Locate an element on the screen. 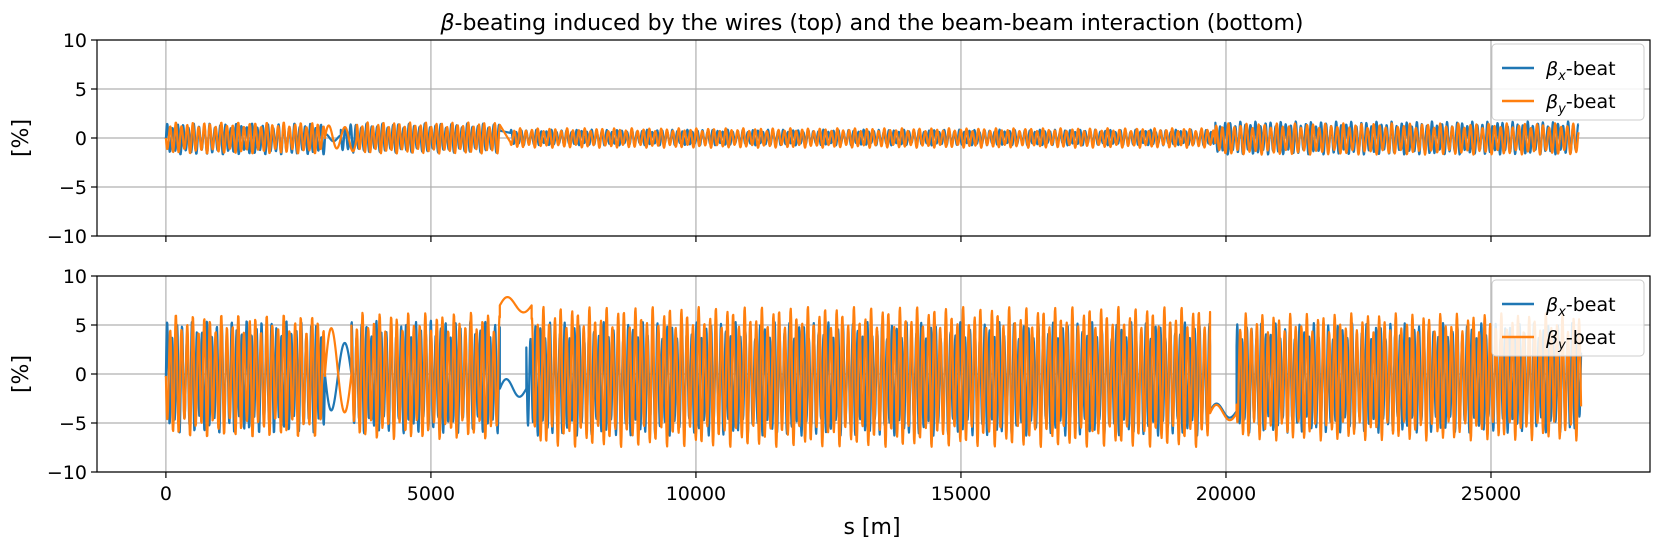  x-tick-label: 20000 is located at coordinates (1226, 494).